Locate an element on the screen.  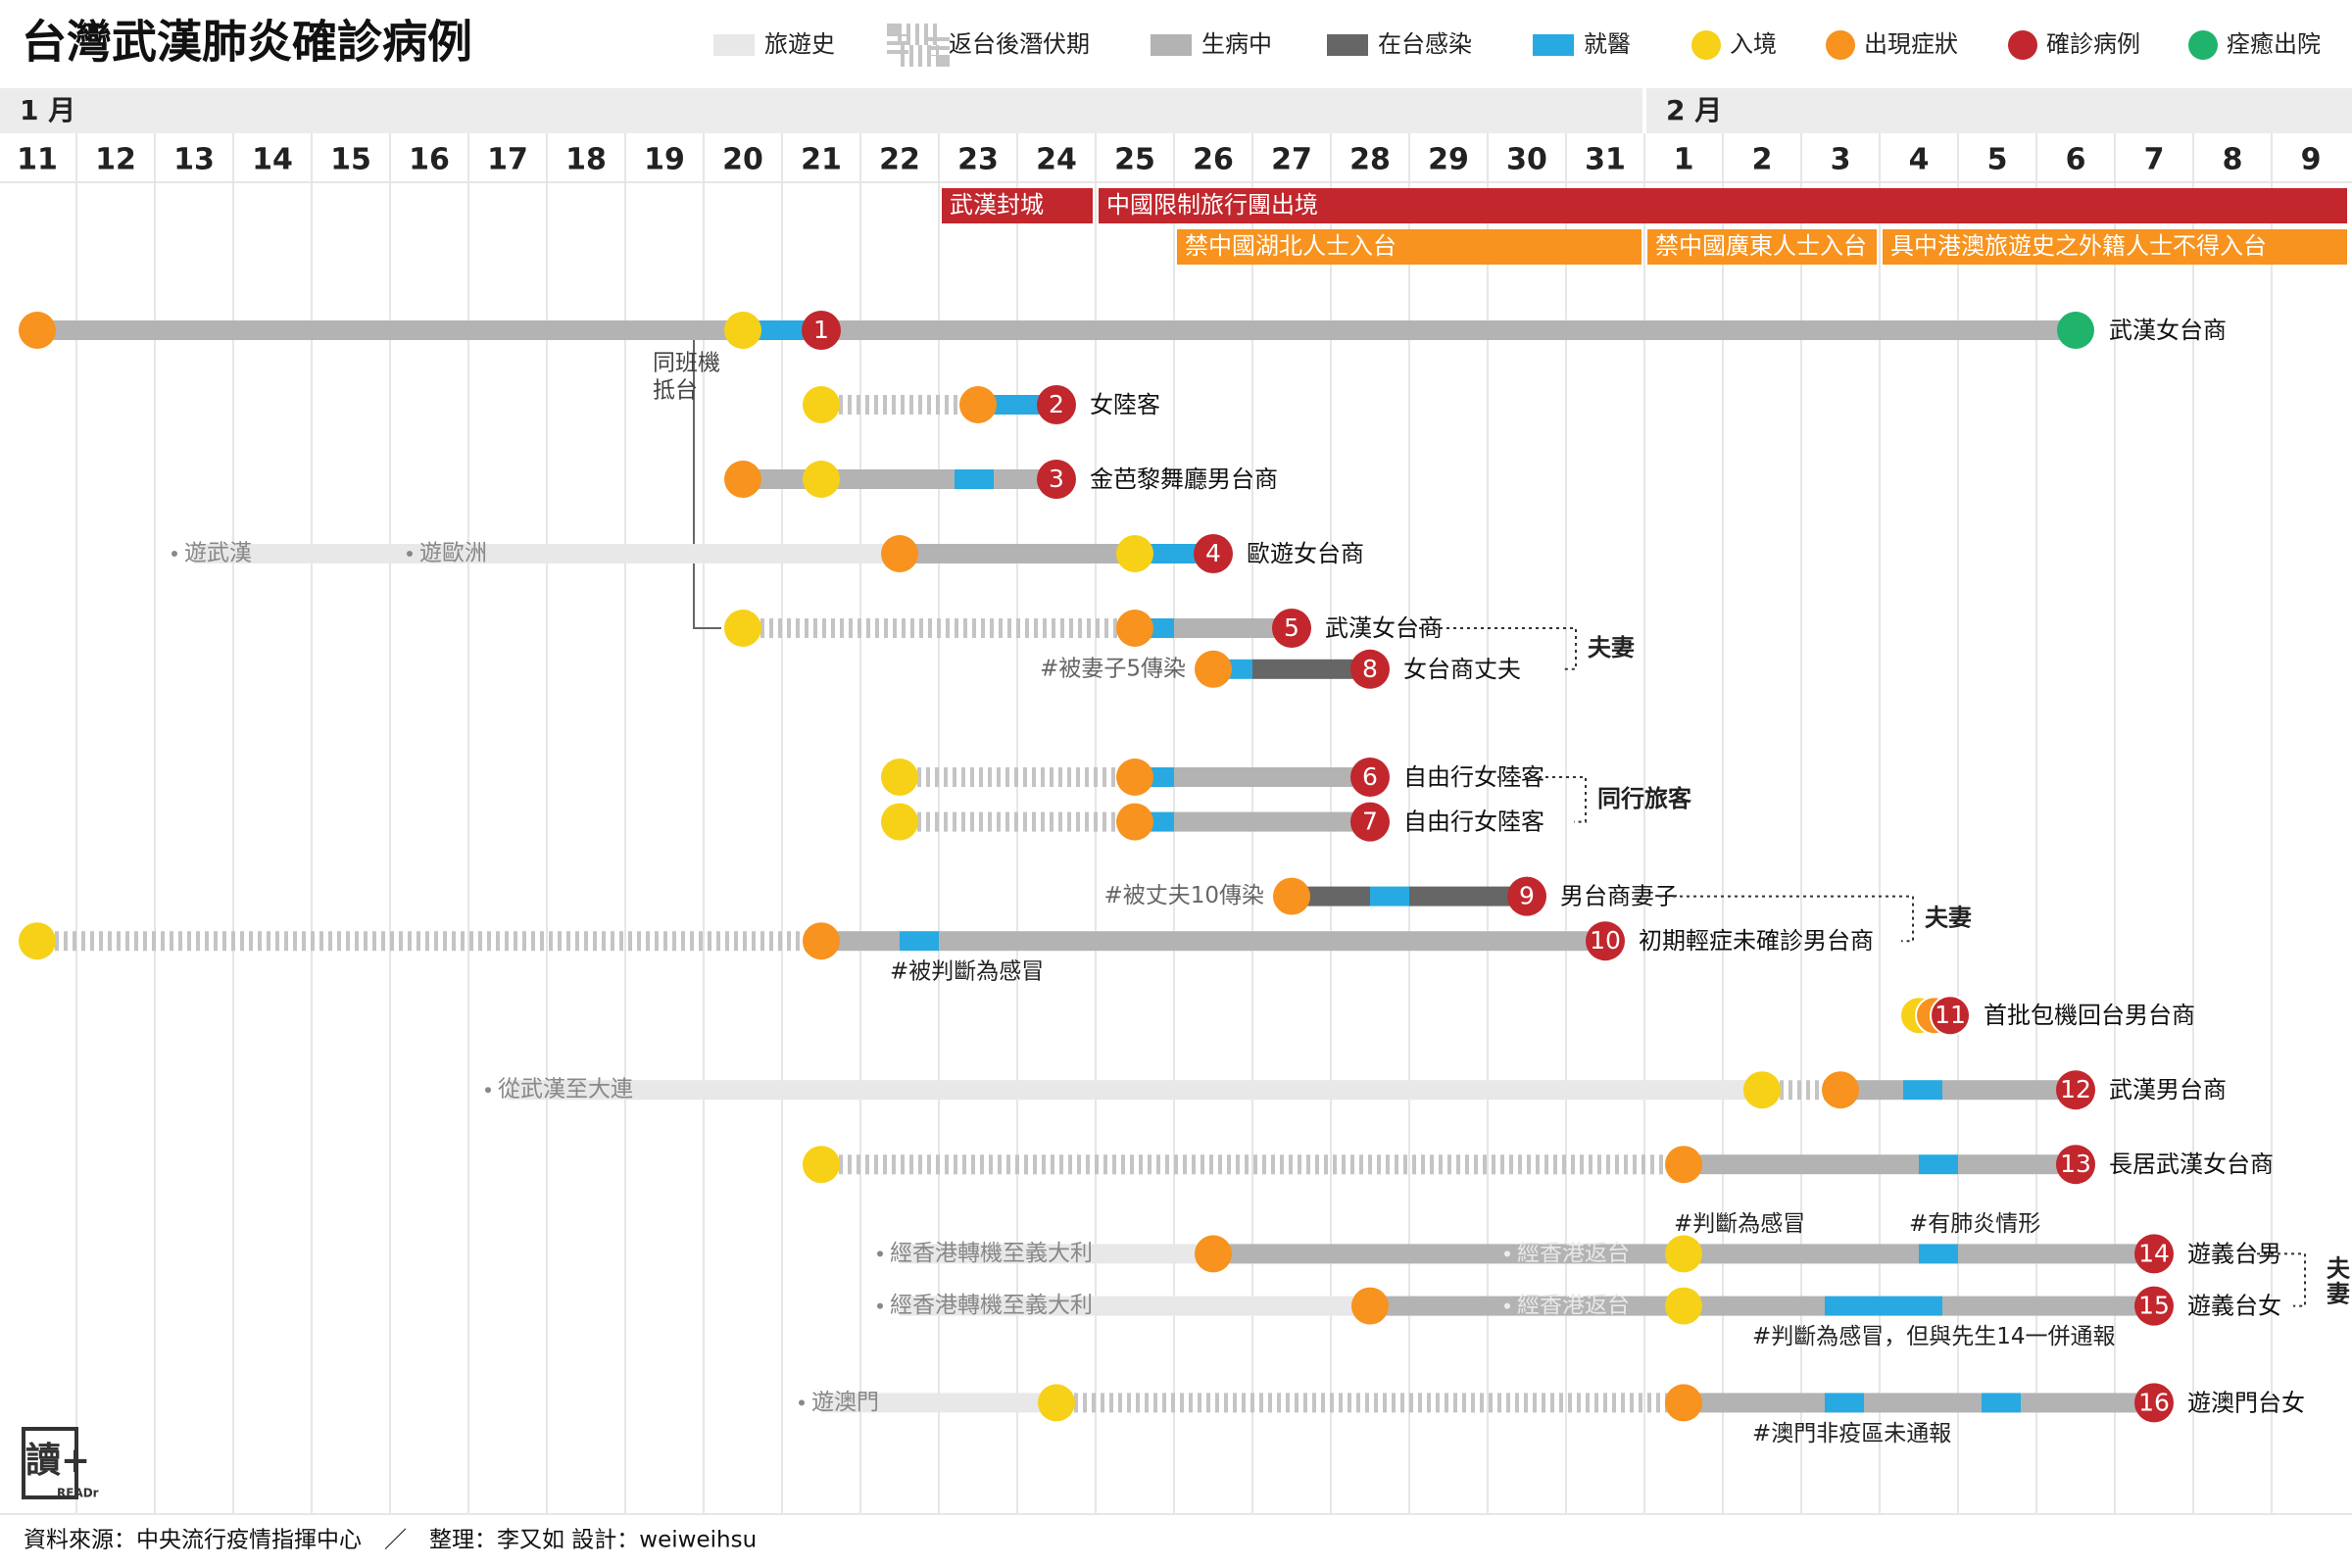
x-tick-label: 7 is located at coordinates (2154, 160).